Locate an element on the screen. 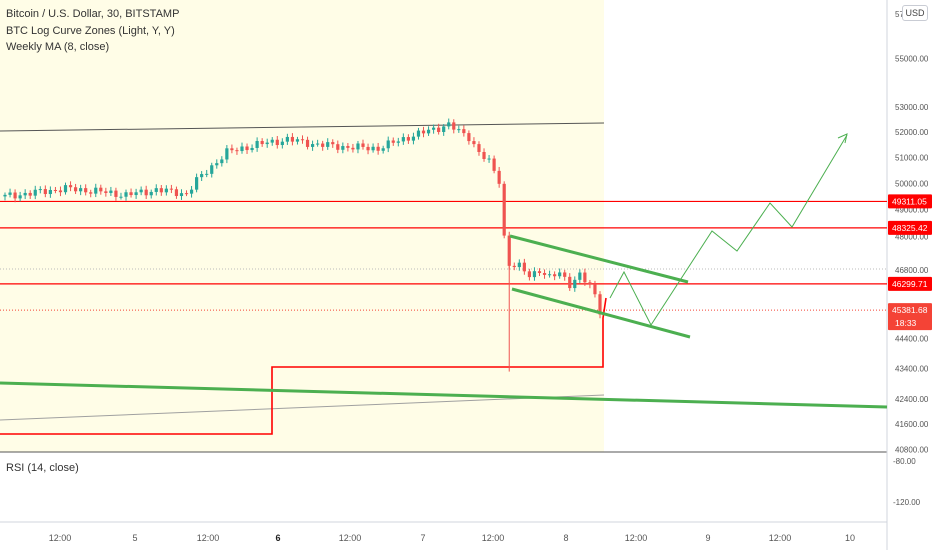 The image size is (932, 550). price-level-tag-text: 49311.05 is located at coordinates (909, 201).